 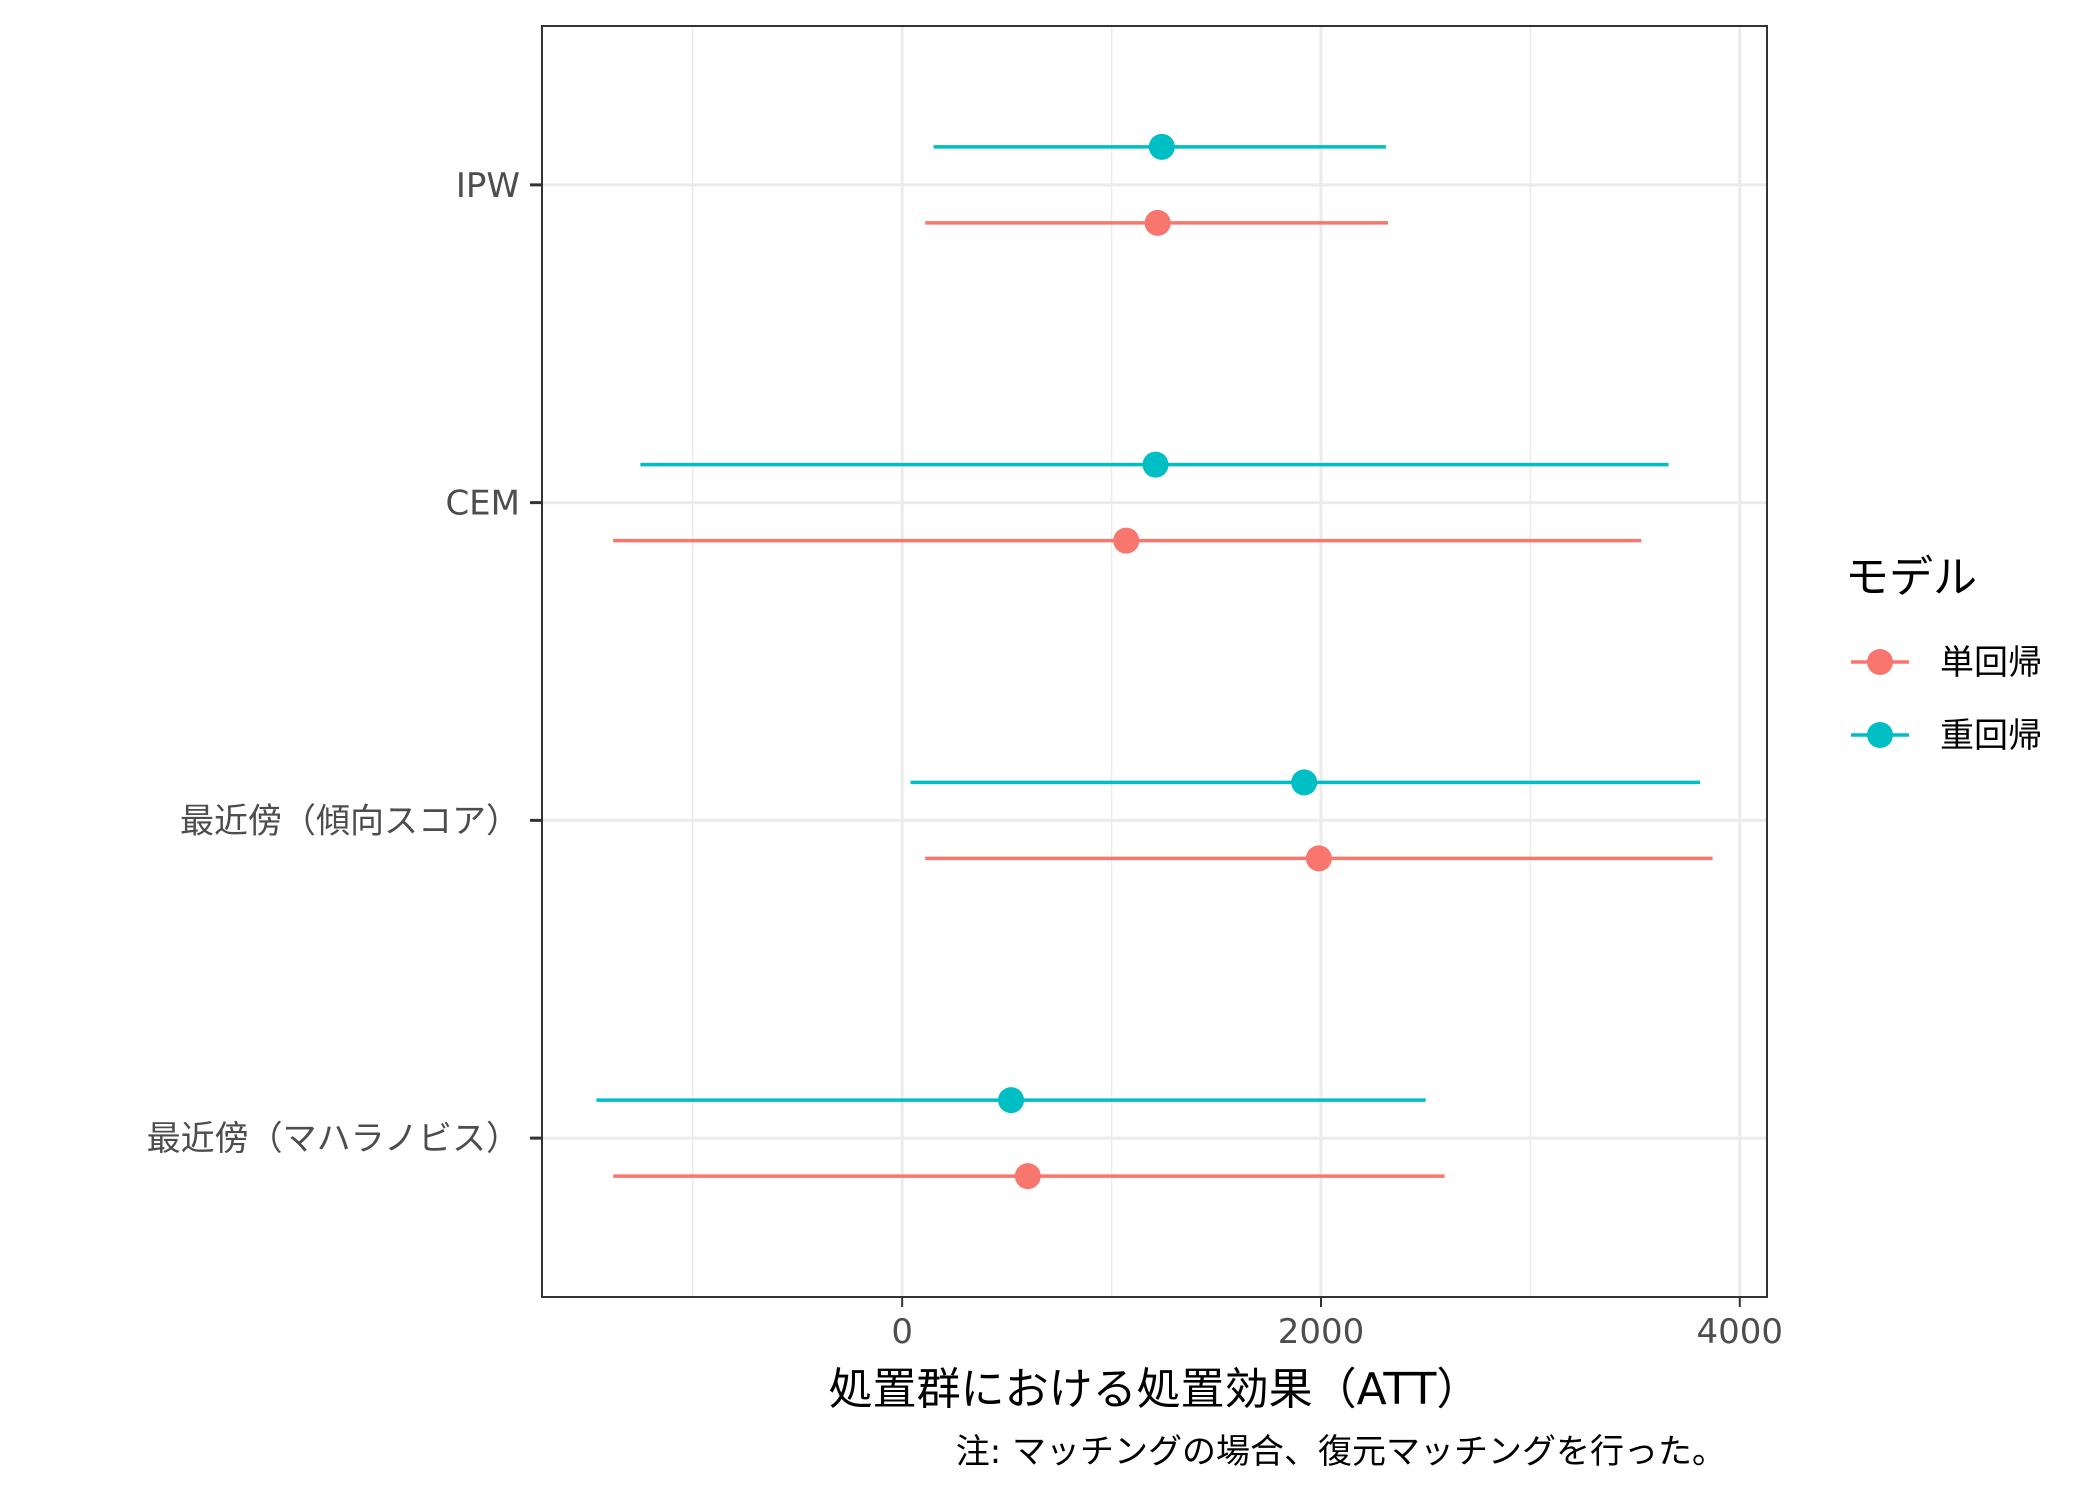 I want to click on x-tick-label: 2000, so click(x=1321, y=1332).